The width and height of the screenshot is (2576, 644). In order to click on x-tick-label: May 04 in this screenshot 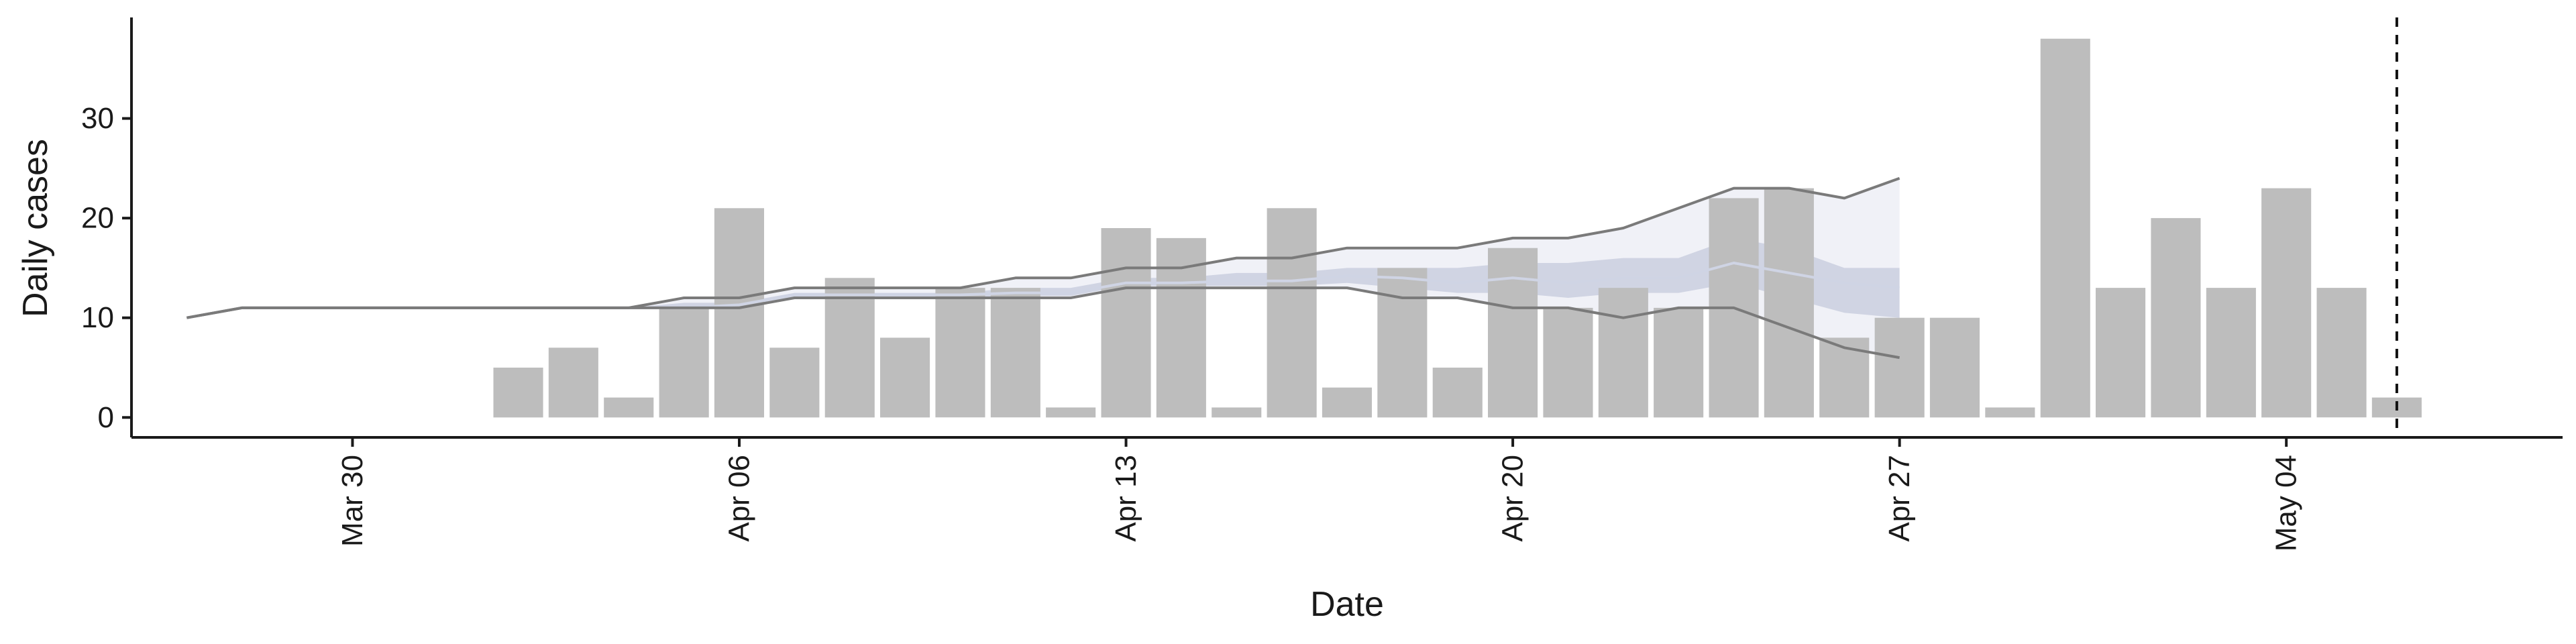, I will do `click(2286, 503)`.